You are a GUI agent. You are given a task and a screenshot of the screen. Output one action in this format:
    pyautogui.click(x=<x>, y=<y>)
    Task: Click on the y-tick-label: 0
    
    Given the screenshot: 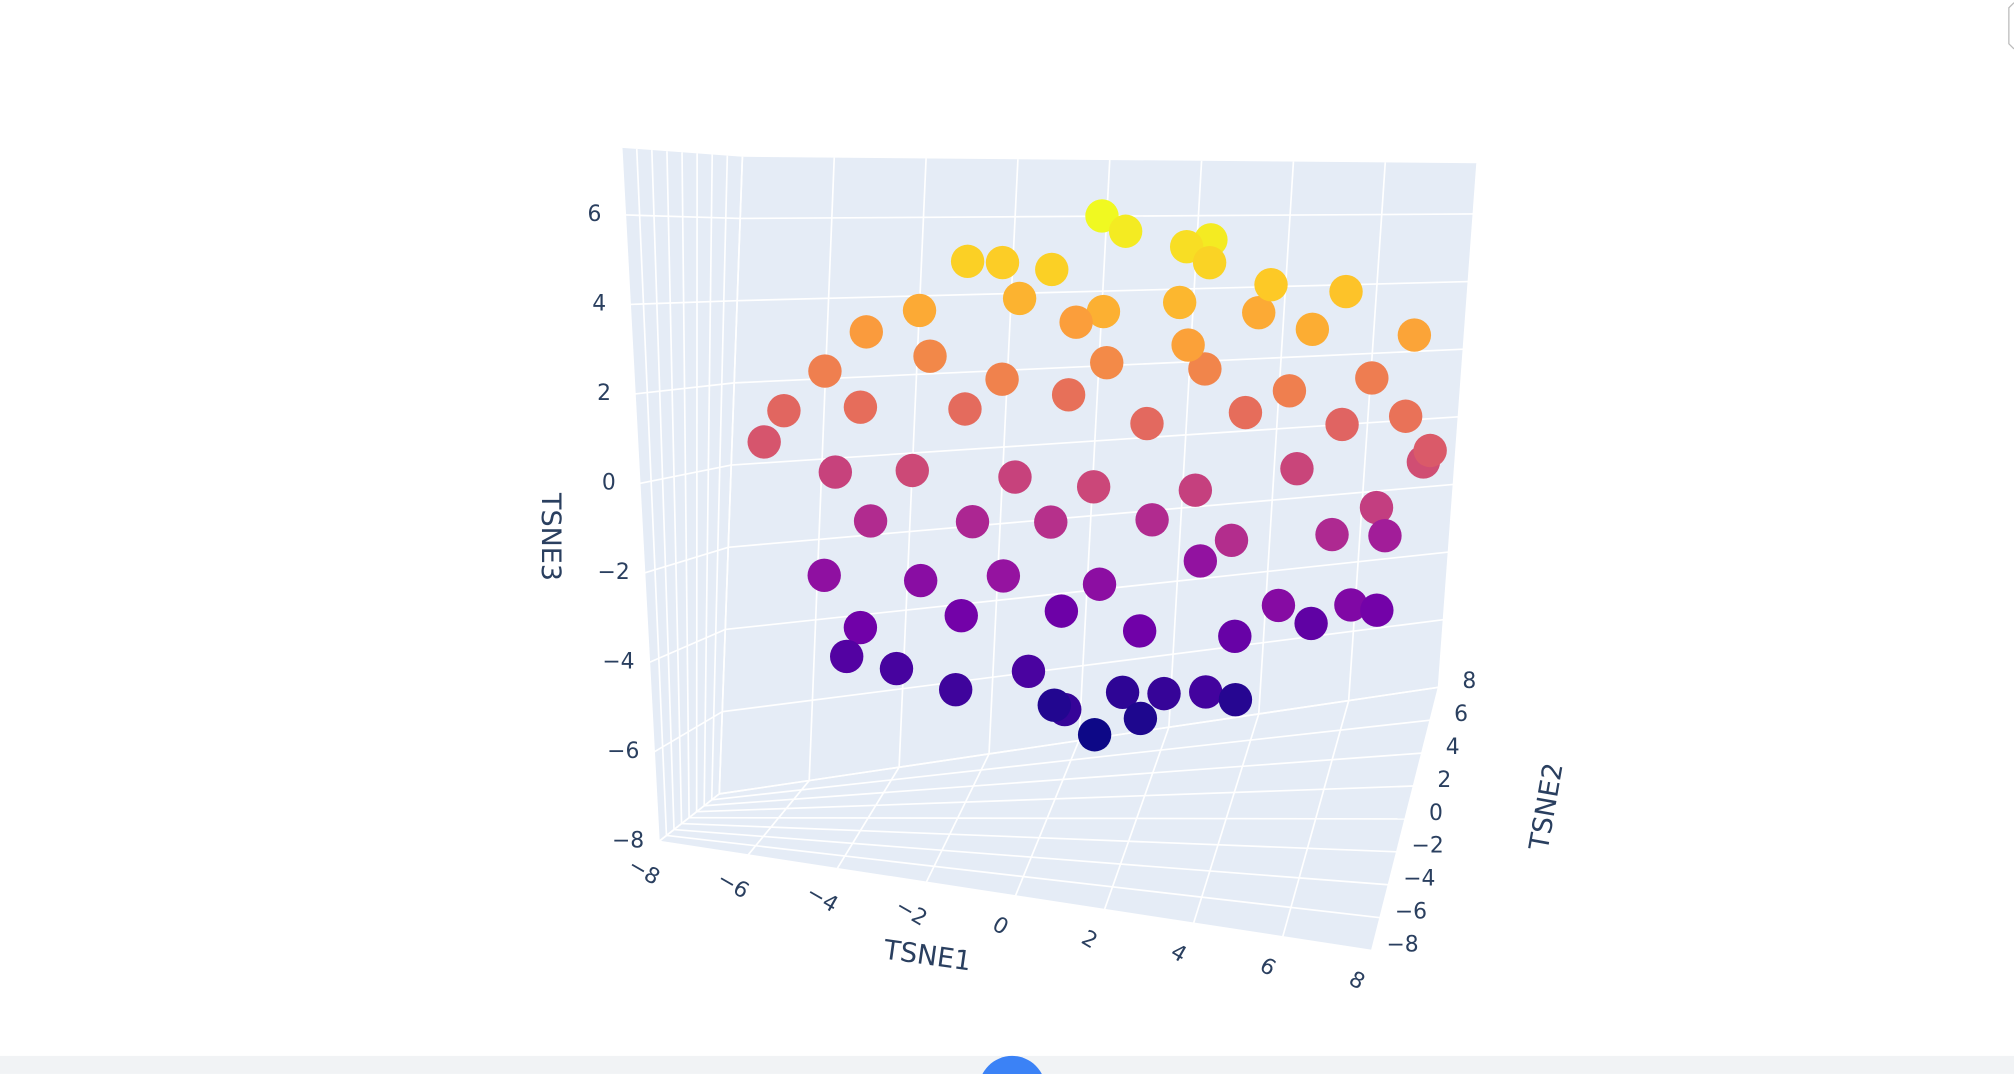 What is the action you would take?
    pyautogui.click(x=1436, y=813)
    